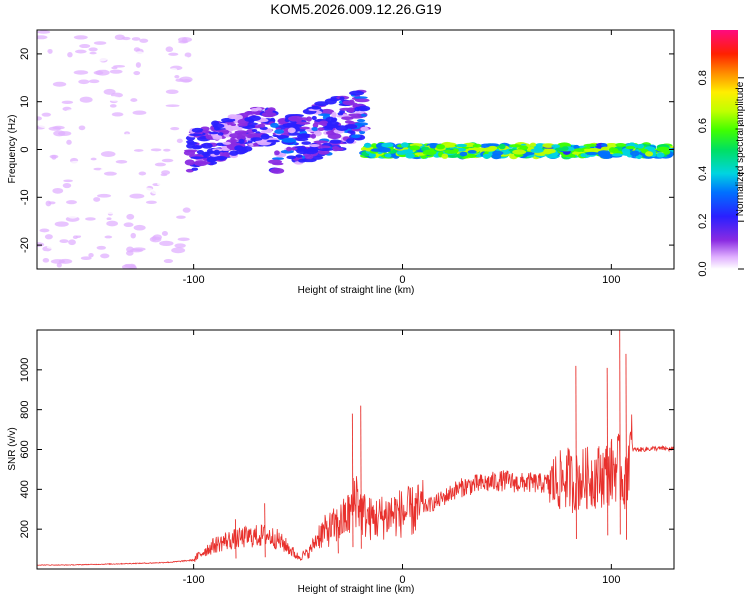 The height and width of the screenshot is (600, 750). What do you see at coordinates (703, 268) in the screenshot?
I see `colorbar-tick-label: 0.0` at bounding box center [703, 268].